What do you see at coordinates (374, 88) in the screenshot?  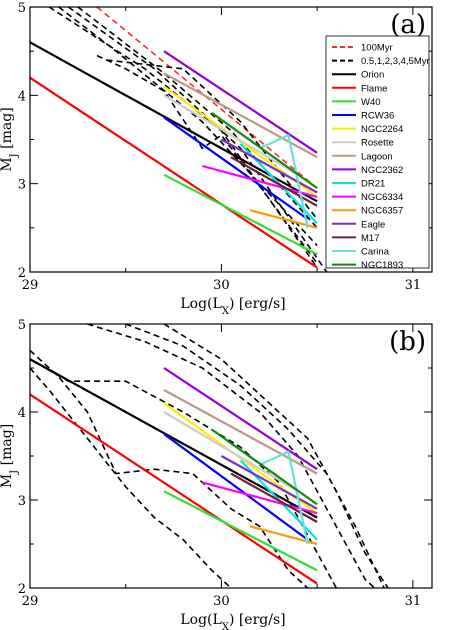 I see `legend-entry-label: Flame` at bounding box center [374, 88].